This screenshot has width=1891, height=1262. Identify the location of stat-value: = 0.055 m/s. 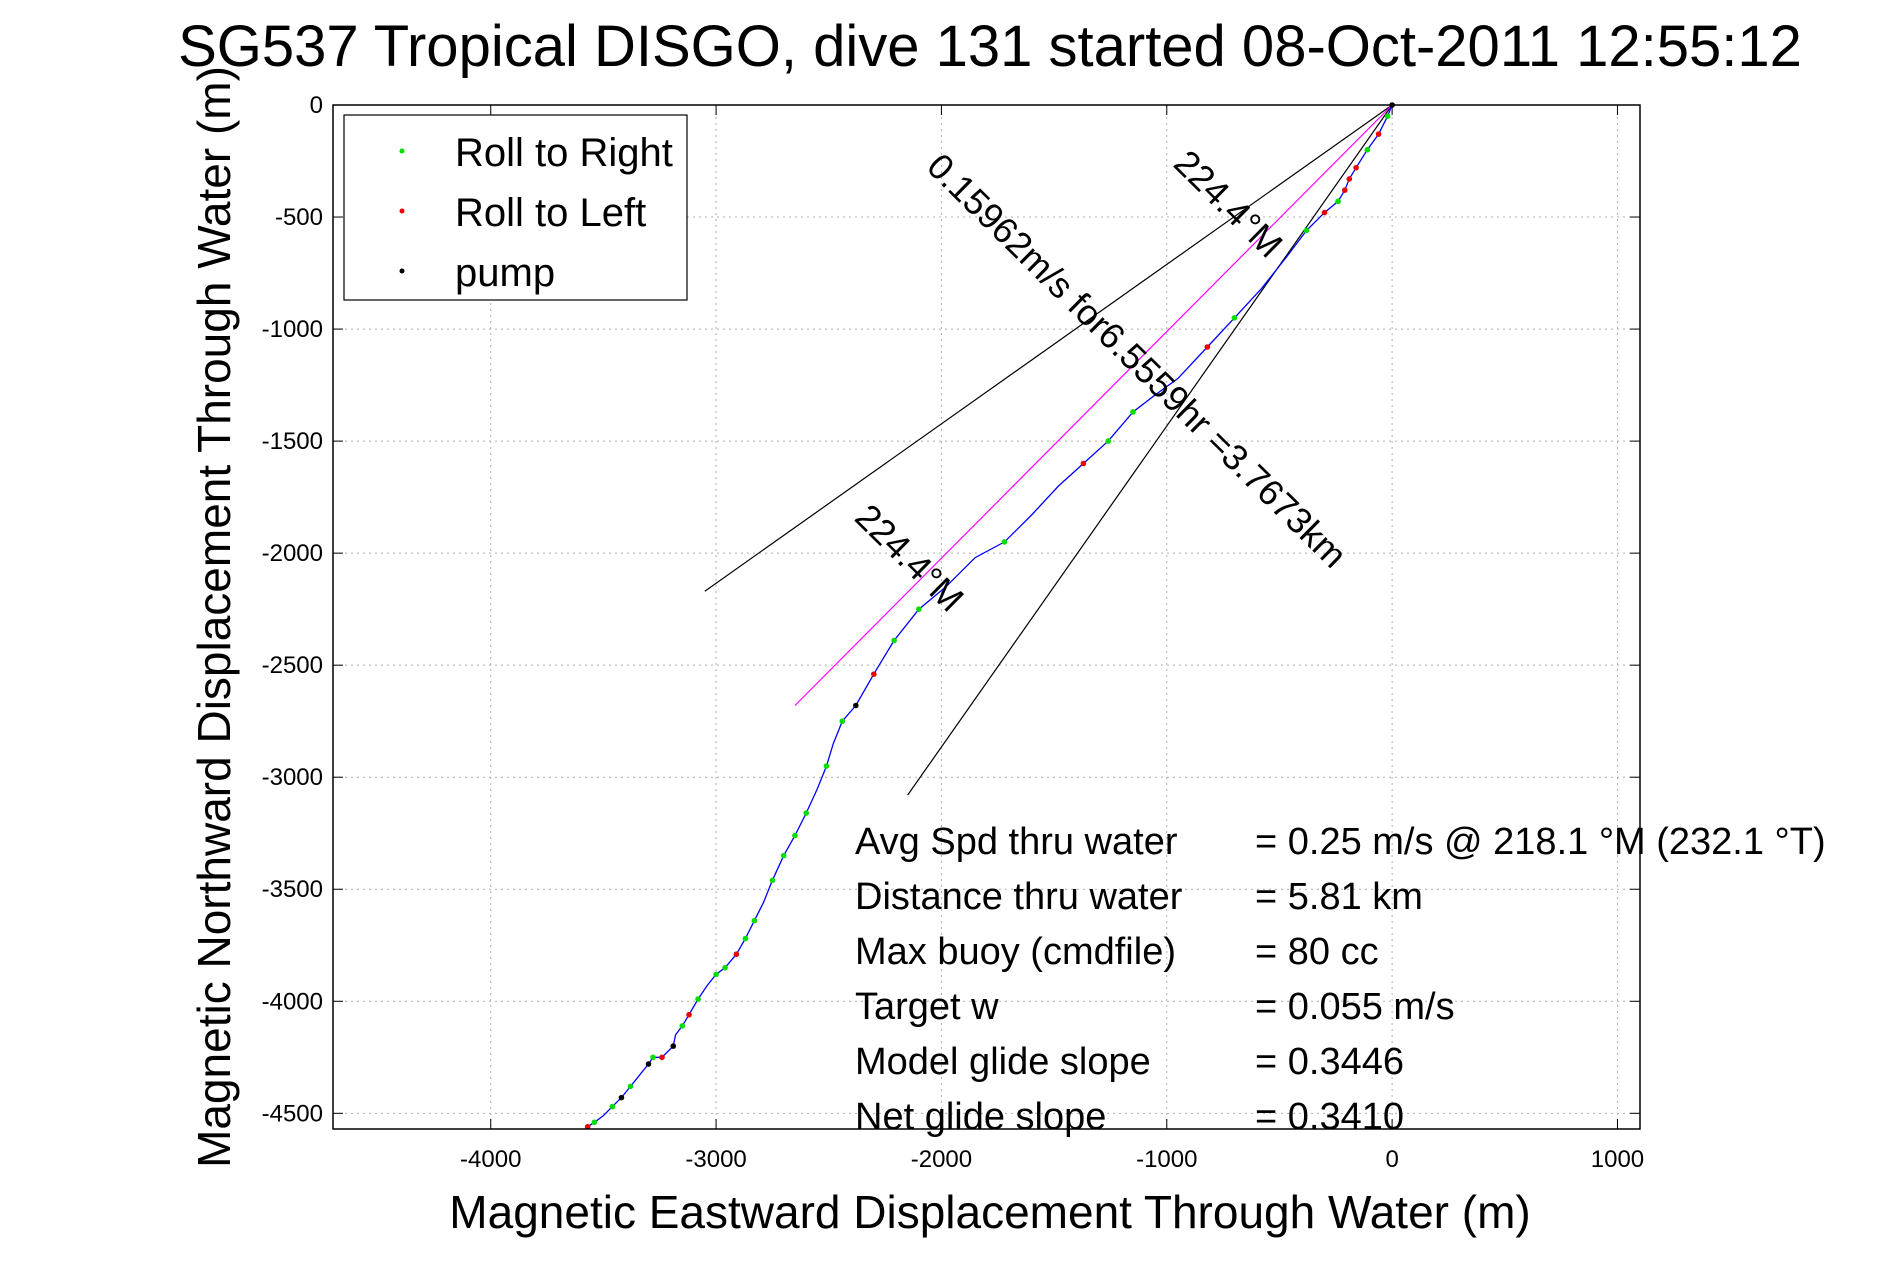
(1355, 1007).